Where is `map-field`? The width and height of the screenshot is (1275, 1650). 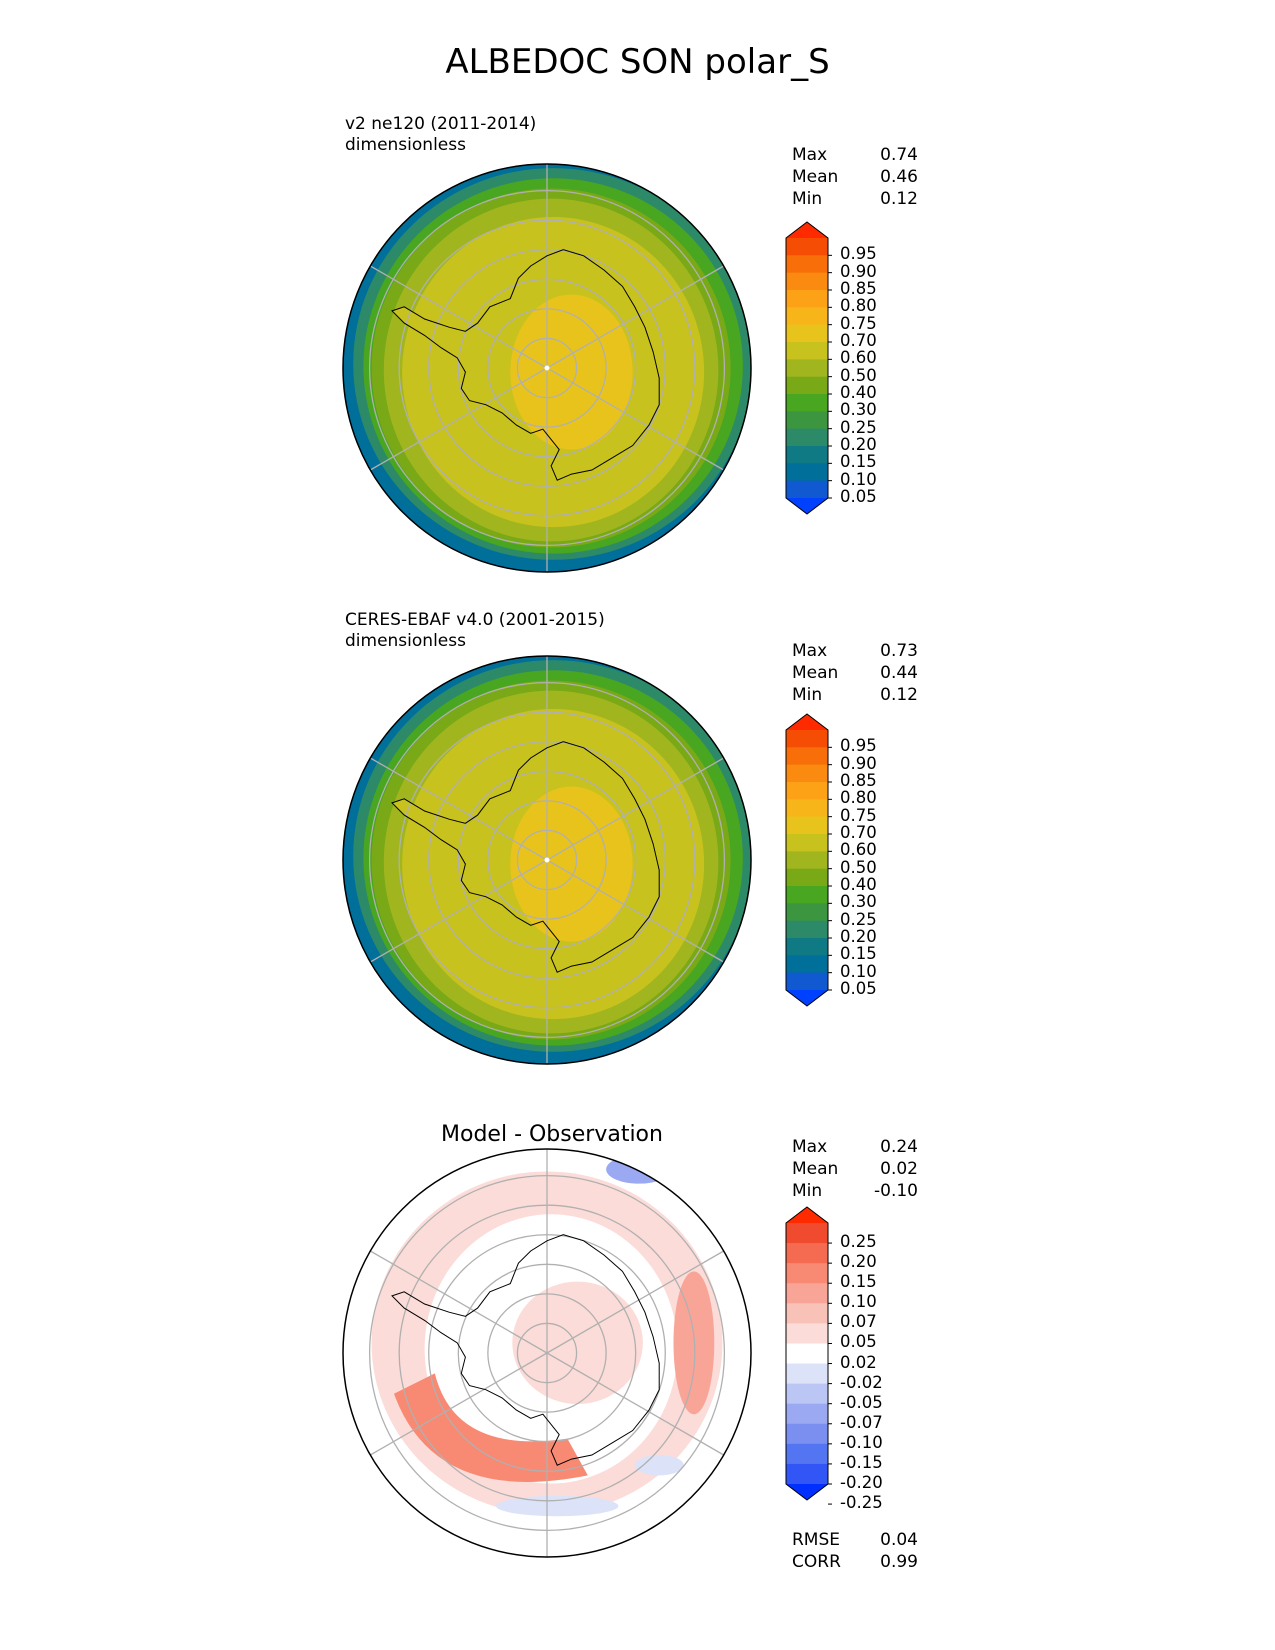 map-field is located at coordinates (547, 1353).